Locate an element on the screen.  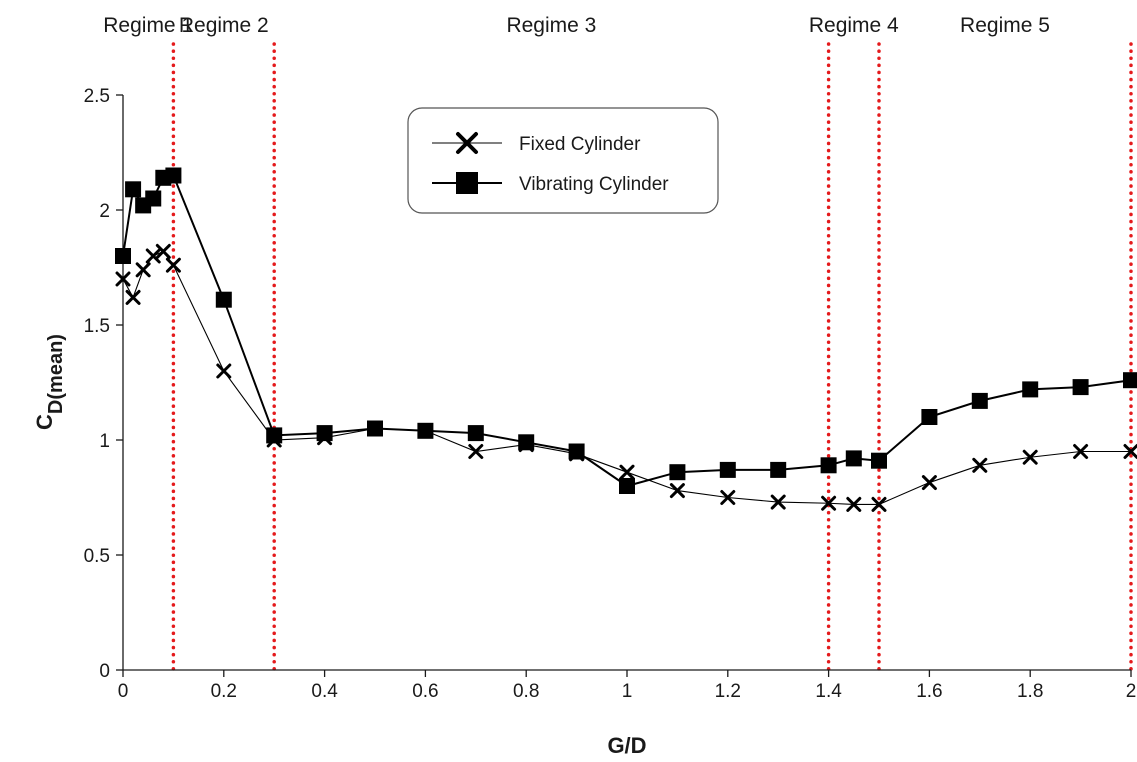
legend-fixed-marker is located at coordinates (467, 143).